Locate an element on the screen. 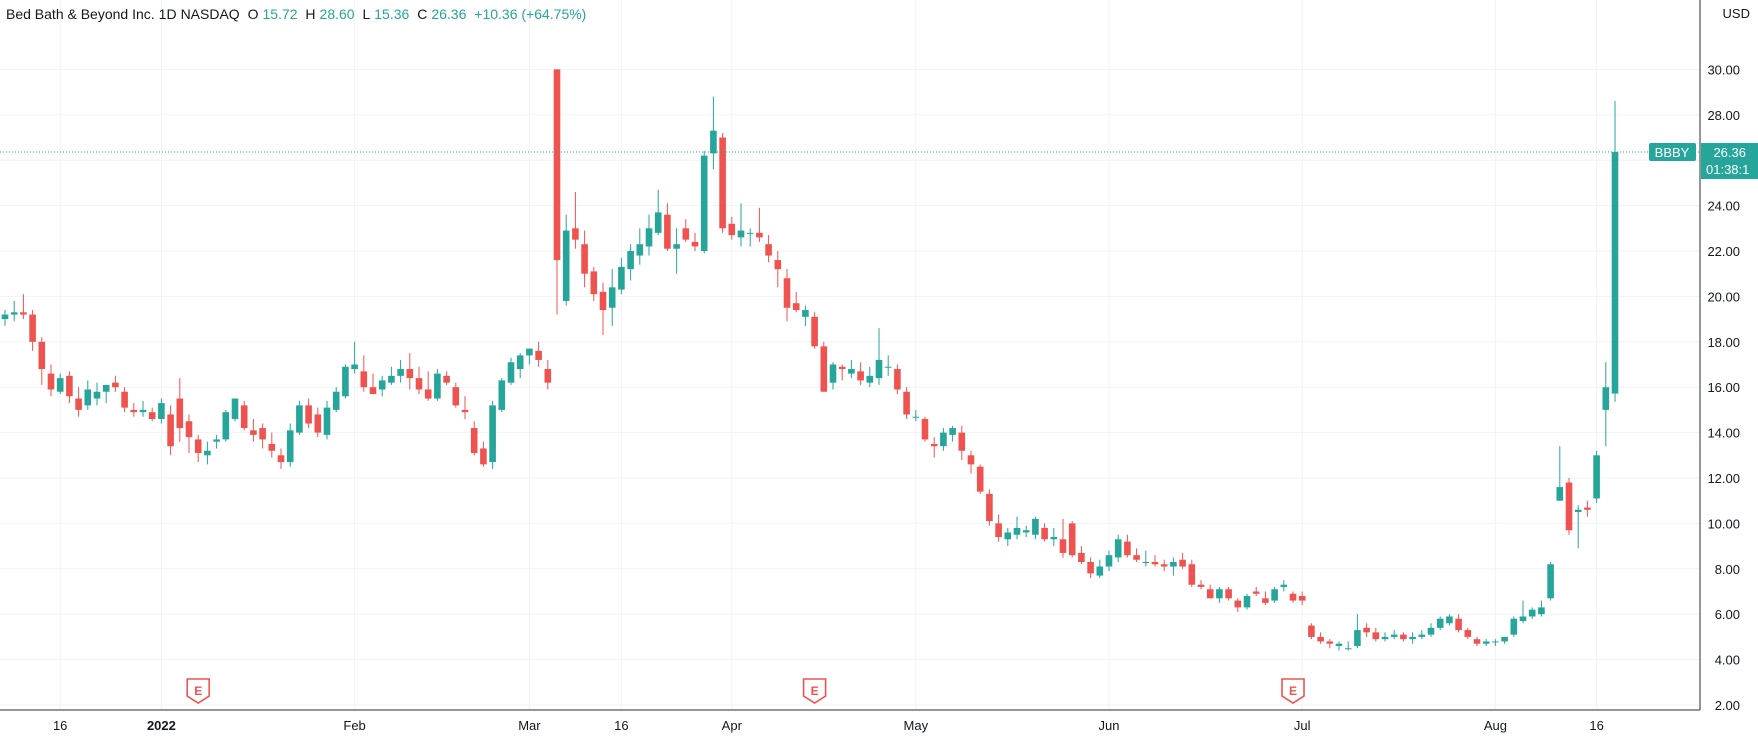  earnings-marker-shape is located at coordinates (198, 691).